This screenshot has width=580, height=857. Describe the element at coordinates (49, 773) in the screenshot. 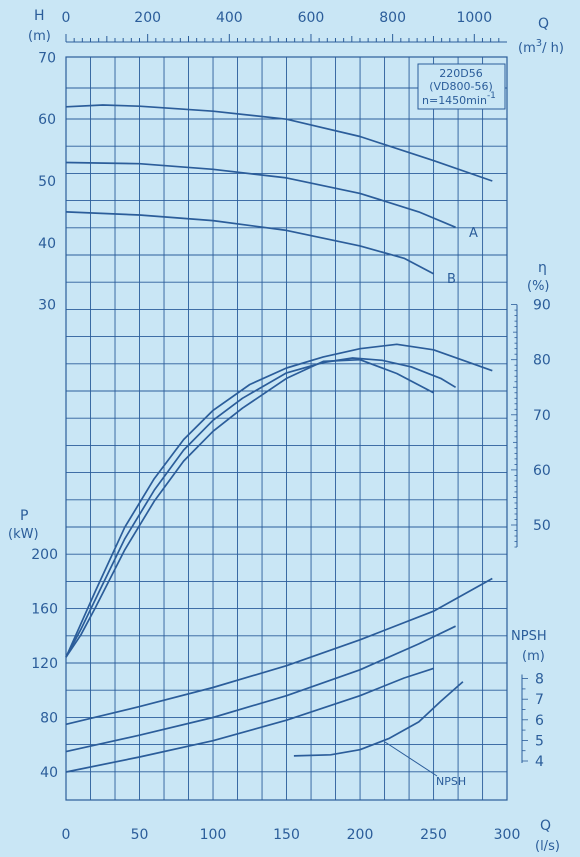

I see `p-tick-label: 40` at that location.